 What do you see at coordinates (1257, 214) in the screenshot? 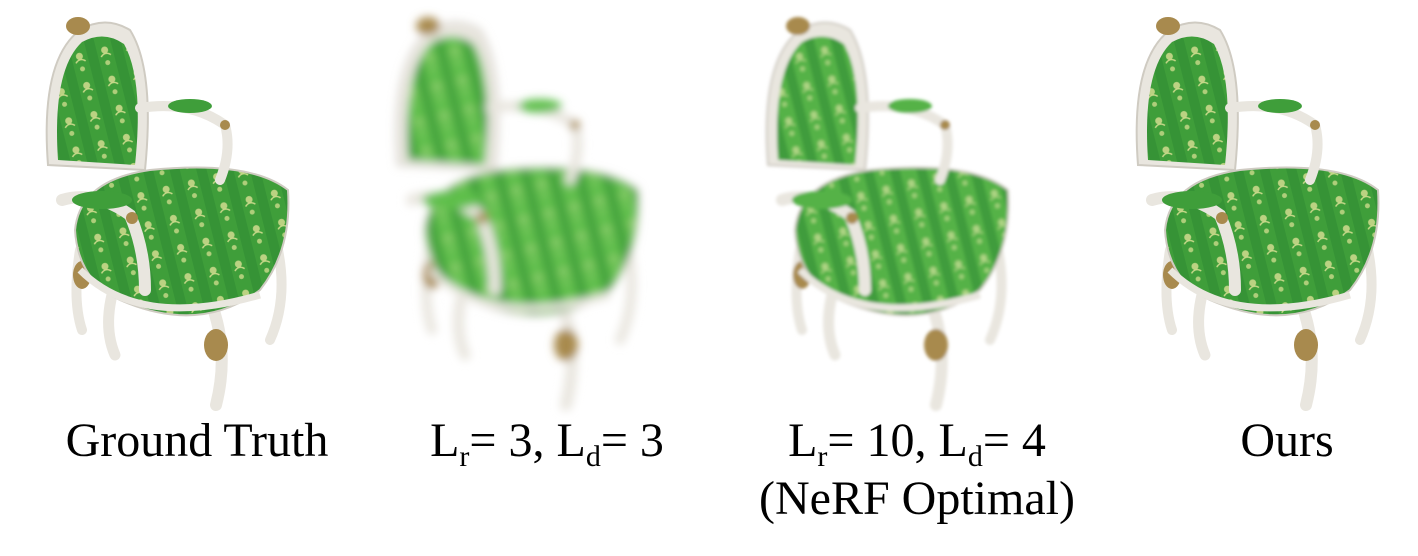
I see `chair-image-ours` at bounding box center [1257, 214].